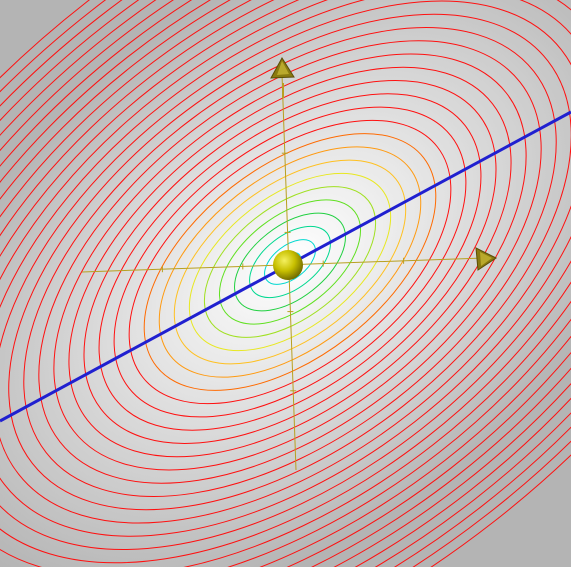 The height and width of the screenshot is (567, 571). Describe the element at coordinates (282, 68) in the screenshot. I see `vertical-axis-arrow-icon` at that location.